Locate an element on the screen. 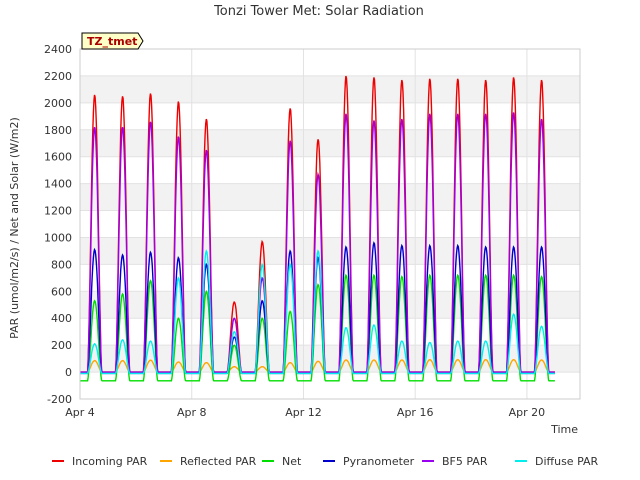 The height and width of the screenshot is (480, 640). x-tick-labels: Apr 4 Apr 8 Apr 12 Apr 16 Apr 20 is located at coordinates (305, 412).